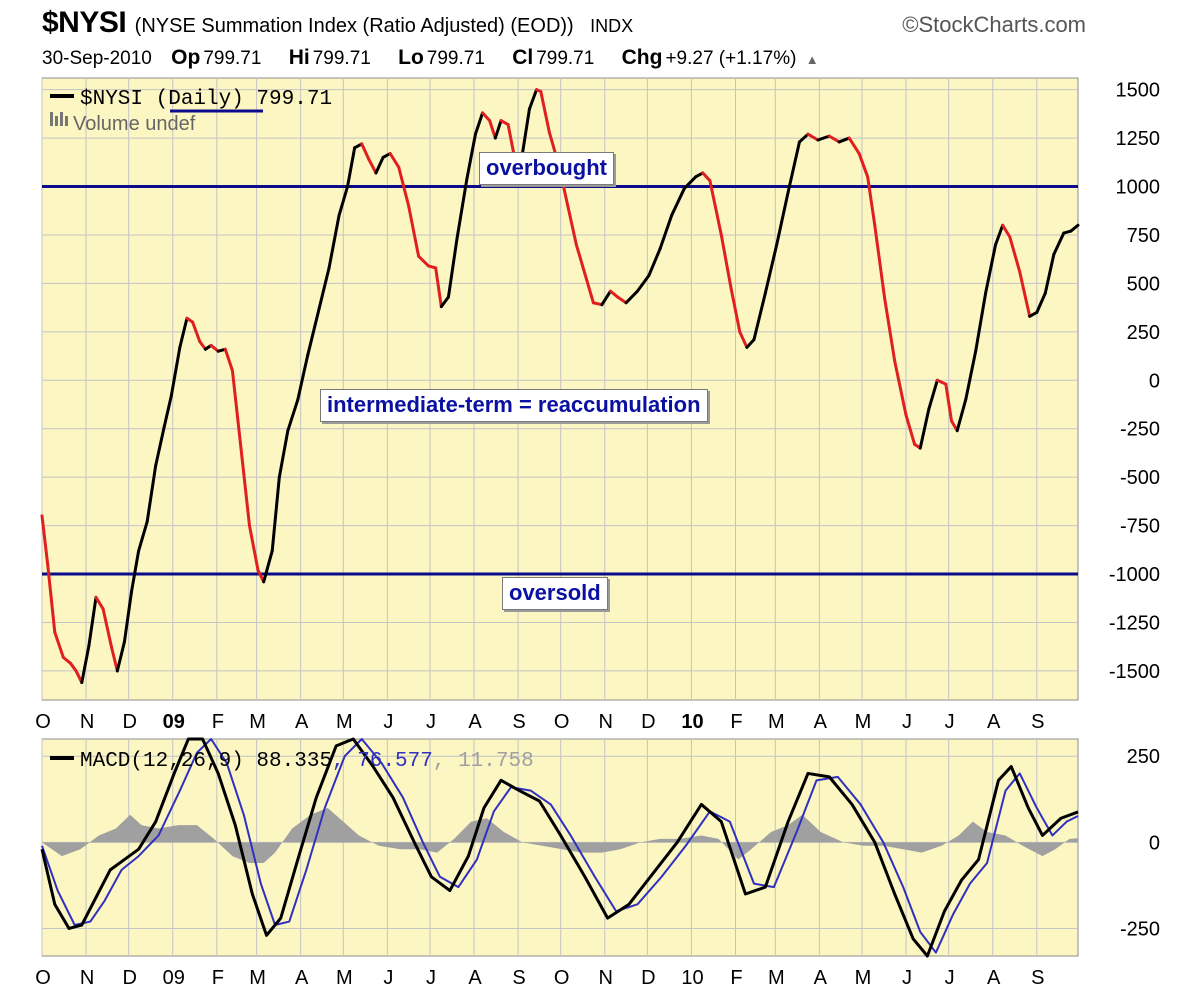 The width and height of the screenshot is (1200, 999). I want to click on brand-watermark: ©StockCharts.com, so click(994, 24).